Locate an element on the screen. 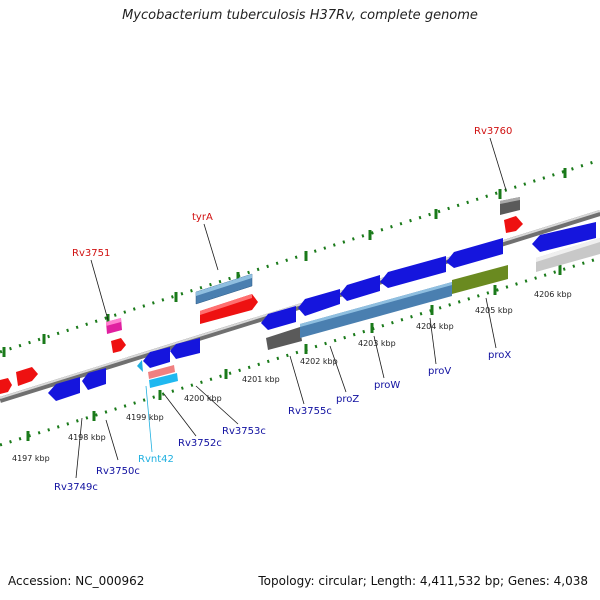 The width and height of the screenshot is (600, 600). leader-Rv3755c is located at coordinates (297, 380).